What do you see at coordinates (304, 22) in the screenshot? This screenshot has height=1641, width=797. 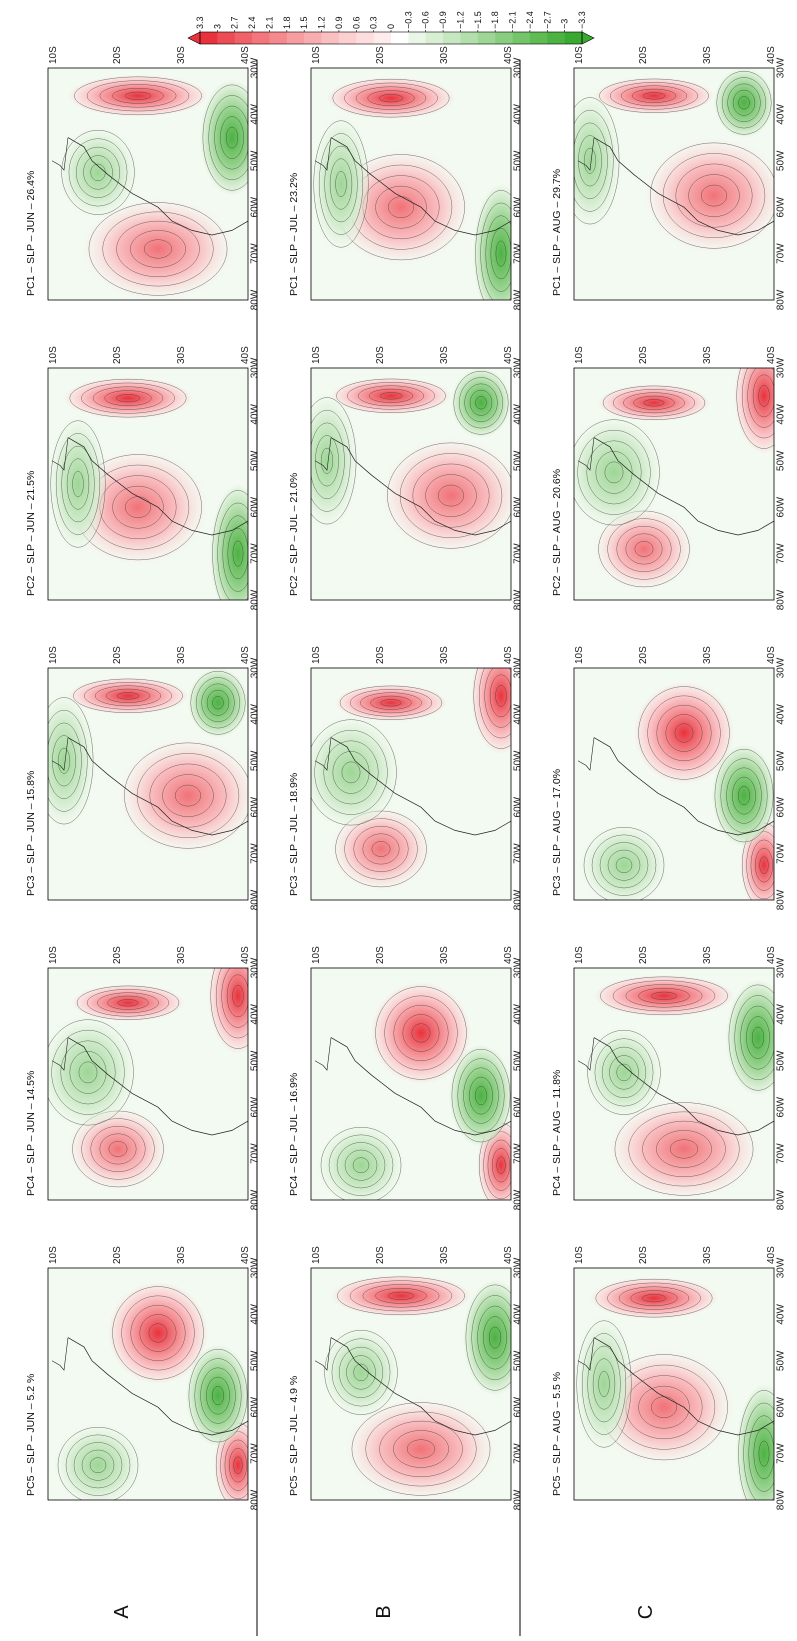 I see `colorbar-label: 1.5` at bounding box center [304, 22].